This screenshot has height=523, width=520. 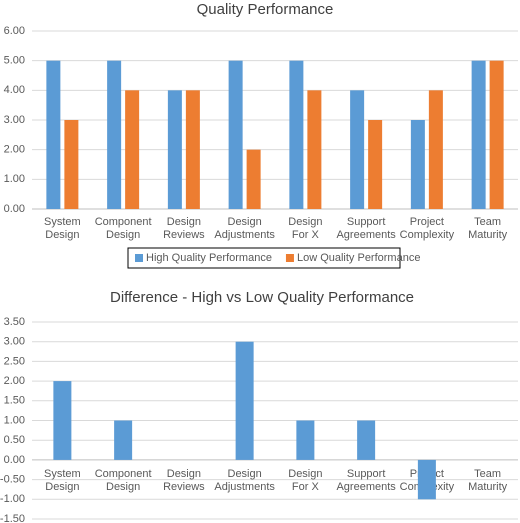 What do you see at coordinates (209, 258) in the screenshot?
I see `legend-label: High Quality Performance` at bounding box center [209, 258].